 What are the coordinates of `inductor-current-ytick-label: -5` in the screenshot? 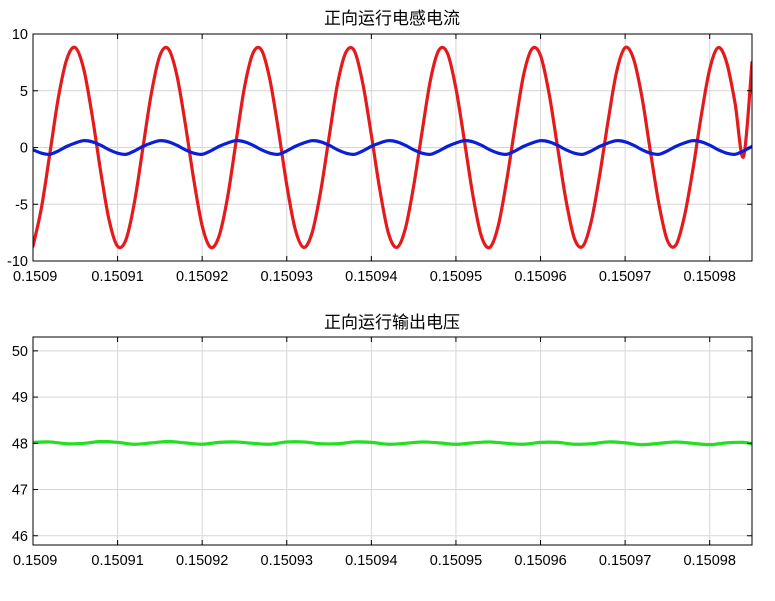 It's located at (21, 205).